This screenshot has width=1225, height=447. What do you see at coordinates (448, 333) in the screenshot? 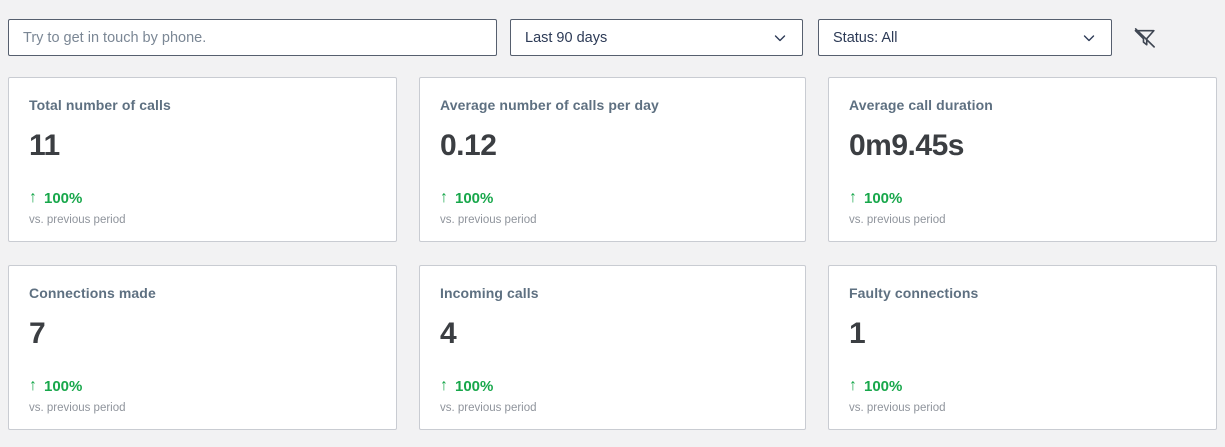
I see `card-value: 4` at bounding box center [448, 333].